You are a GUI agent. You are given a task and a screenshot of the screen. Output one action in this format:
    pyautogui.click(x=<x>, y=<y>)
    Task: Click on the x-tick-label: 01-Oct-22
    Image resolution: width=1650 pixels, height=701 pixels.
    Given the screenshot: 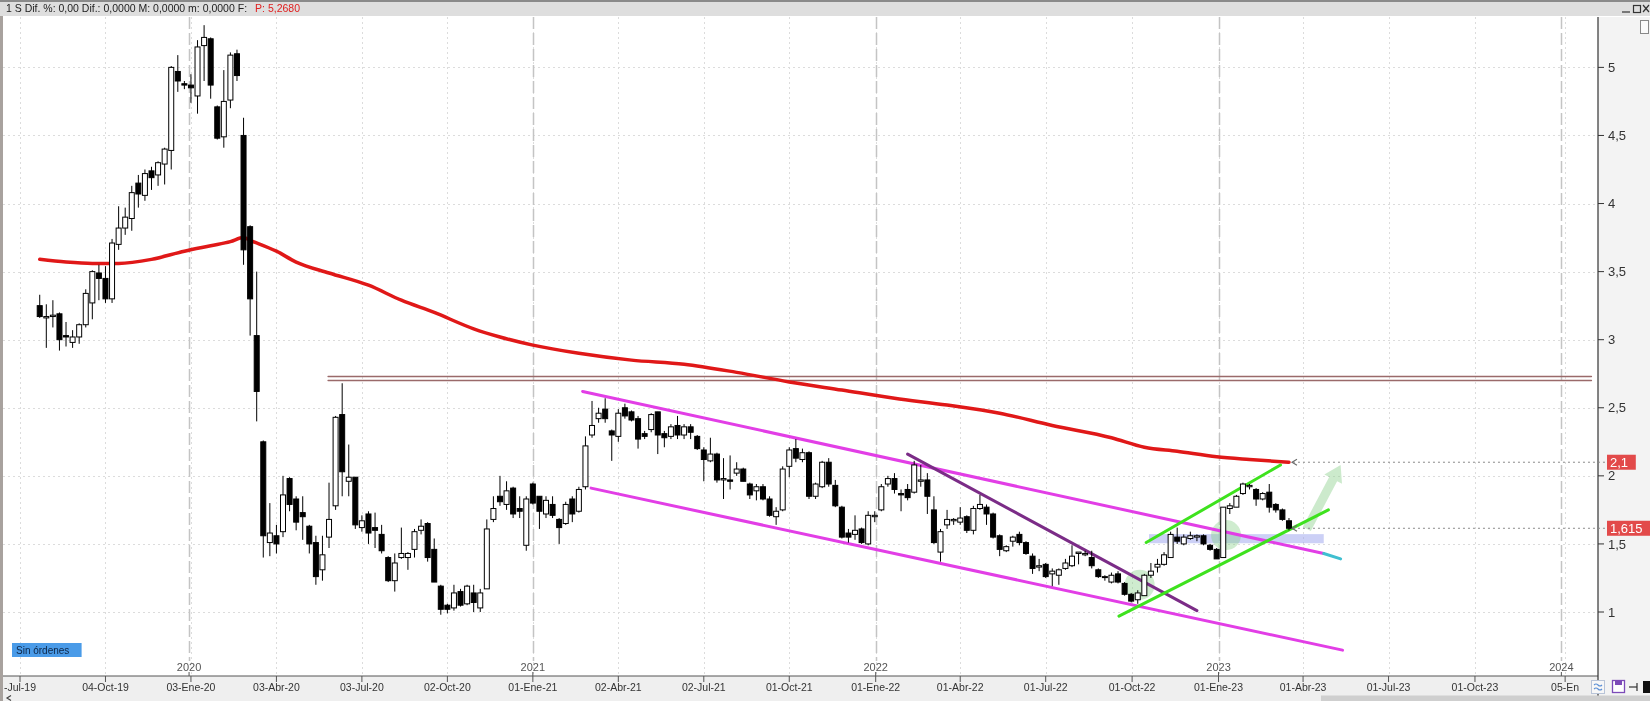 What is the action you would take?
    pyautogui.click(x=1132, y=687)
    